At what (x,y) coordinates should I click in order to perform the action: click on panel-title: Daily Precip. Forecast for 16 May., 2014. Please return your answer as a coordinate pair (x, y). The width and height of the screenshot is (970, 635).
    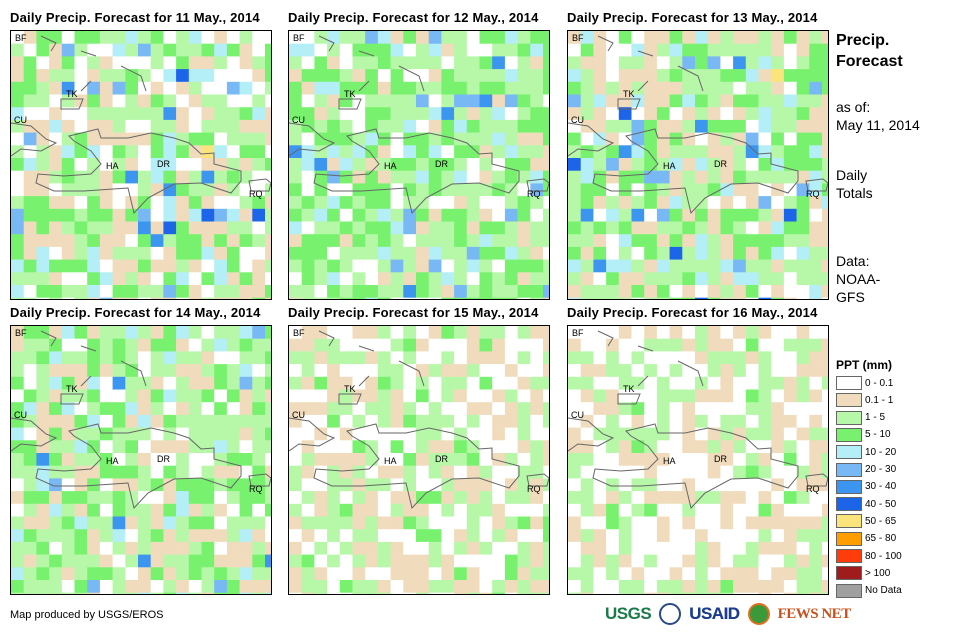
    Looking at the image, I should click on (692, 312).